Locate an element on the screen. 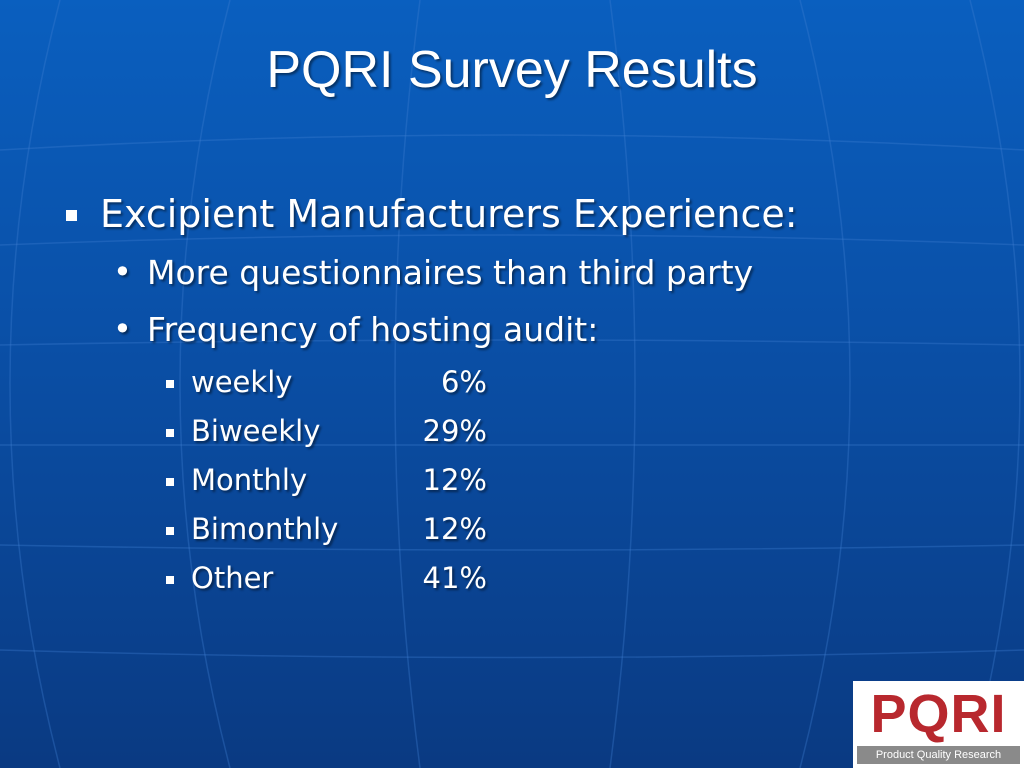 The width and height of the screenshot is (1024, 768). logo-name: PQRI is located at coordinates (938, 714).